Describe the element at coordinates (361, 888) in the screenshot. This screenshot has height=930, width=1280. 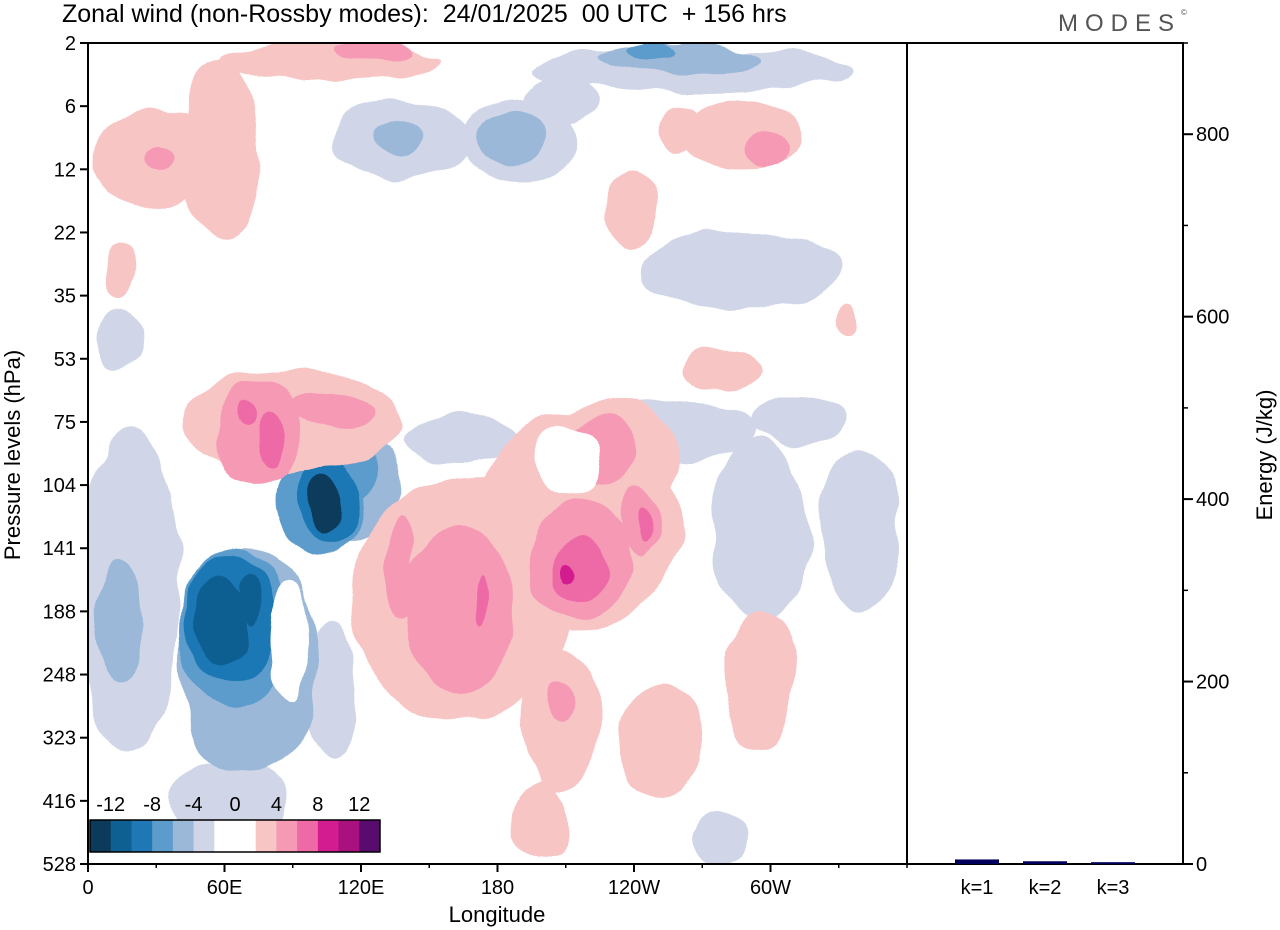
I see `x-tick-label: 120E` at that location.